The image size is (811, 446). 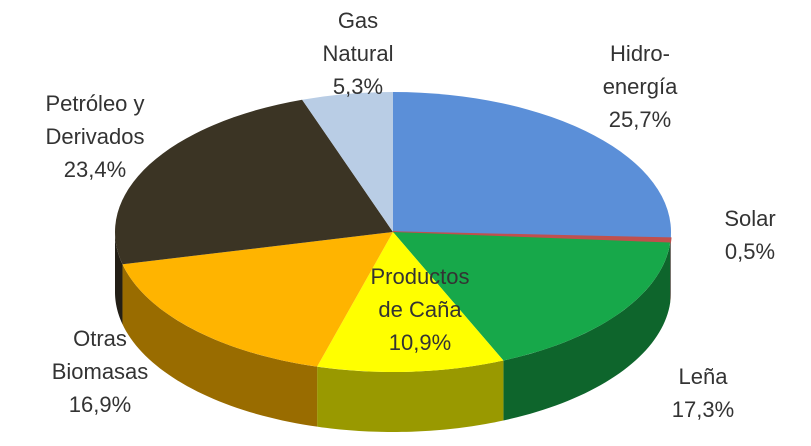 What do you see at coordinates (704, 376) in the screenshot?
I see `slice-label: Leña` at bounding box center [704, 376].